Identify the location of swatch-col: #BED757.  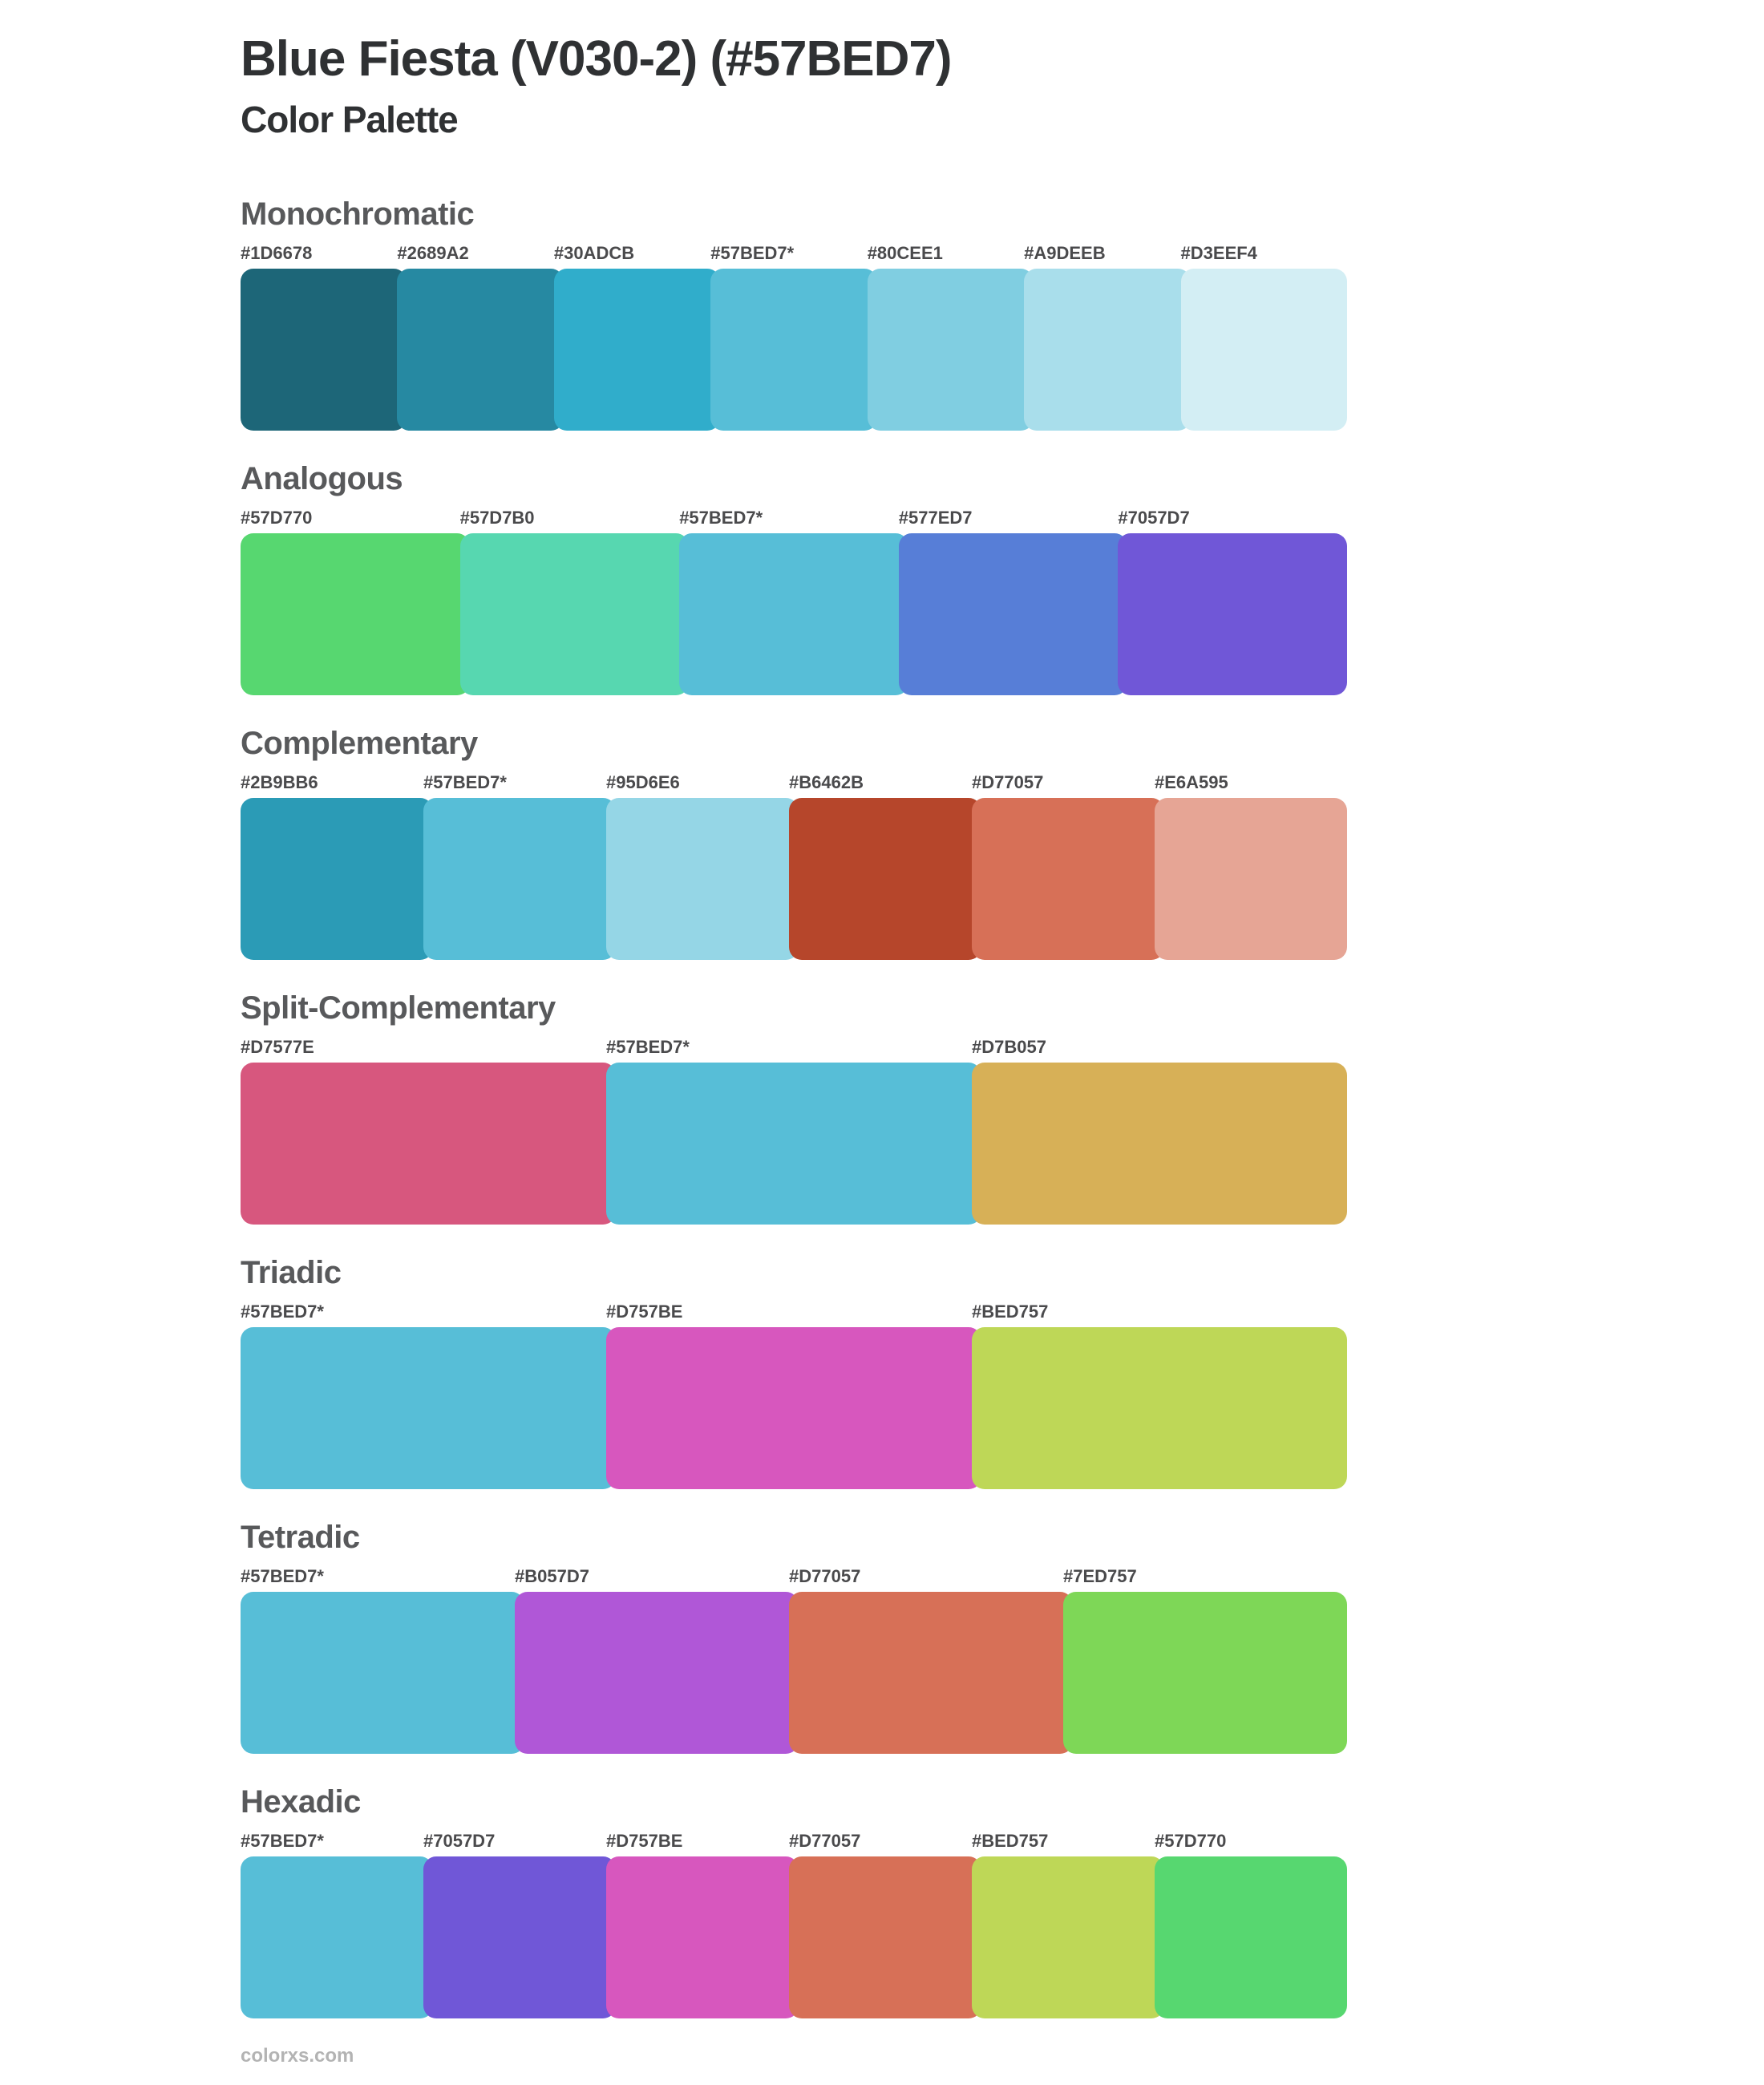
(1159, 1395).